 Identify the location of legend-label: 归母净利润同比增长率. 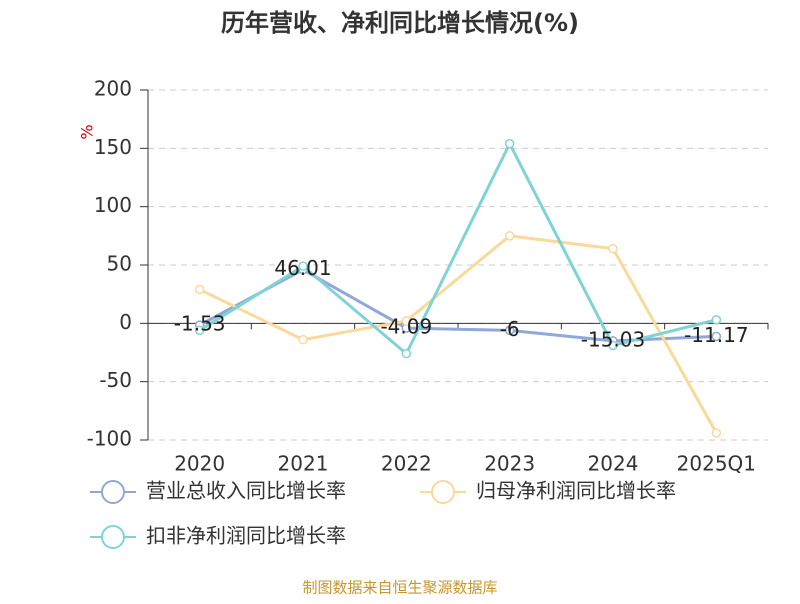
(576, 491).